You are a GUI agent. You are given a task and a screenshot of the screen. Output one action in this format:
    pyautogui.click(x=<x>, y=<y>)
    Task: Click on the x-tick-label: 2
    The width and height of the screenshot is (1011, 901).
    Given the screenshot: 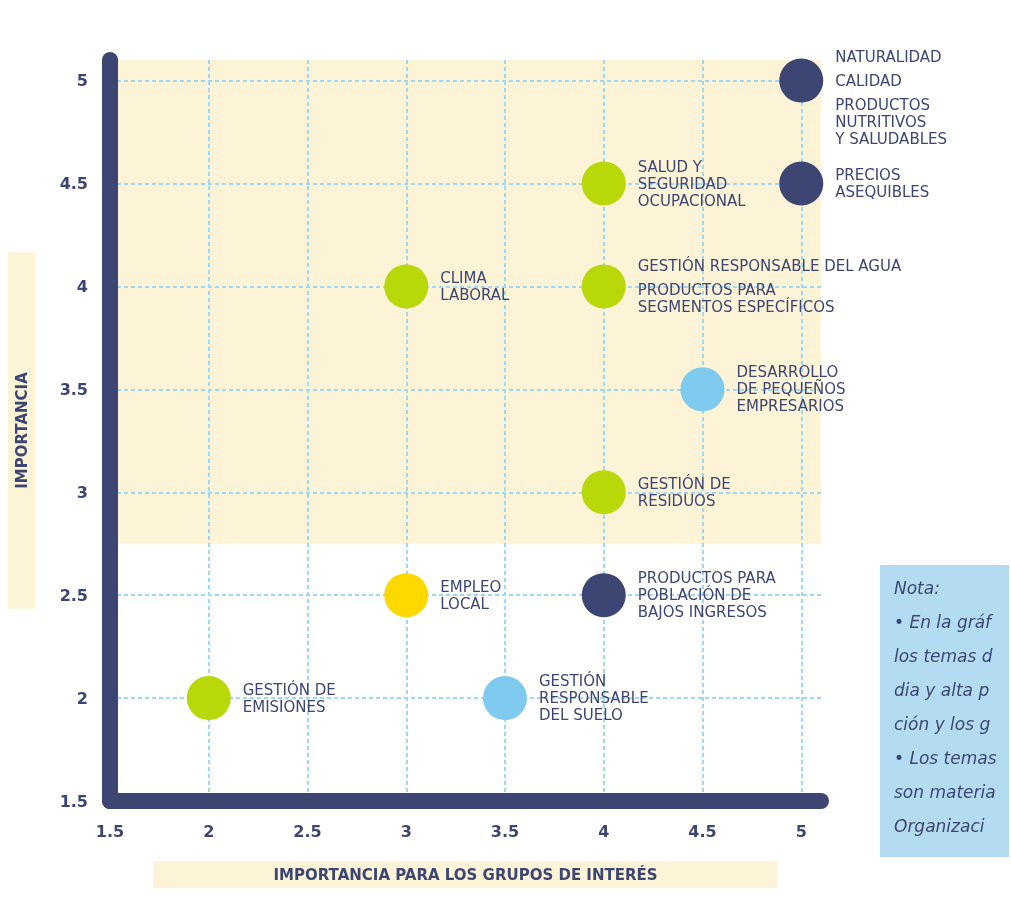 What is the action you would take?
    pyautogui.click(x=209, y=831)
    